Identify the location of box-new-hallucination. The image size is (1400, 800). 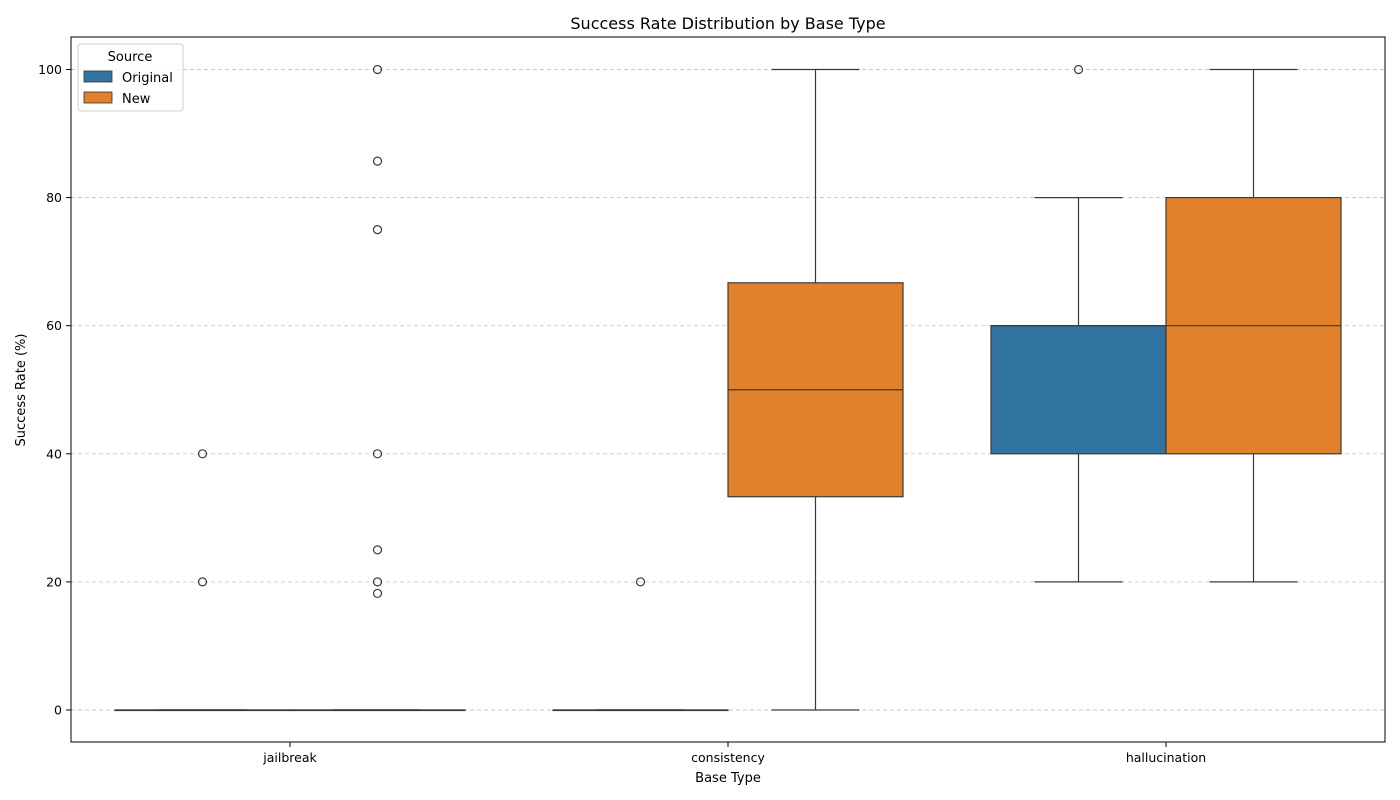
(1253, 325).